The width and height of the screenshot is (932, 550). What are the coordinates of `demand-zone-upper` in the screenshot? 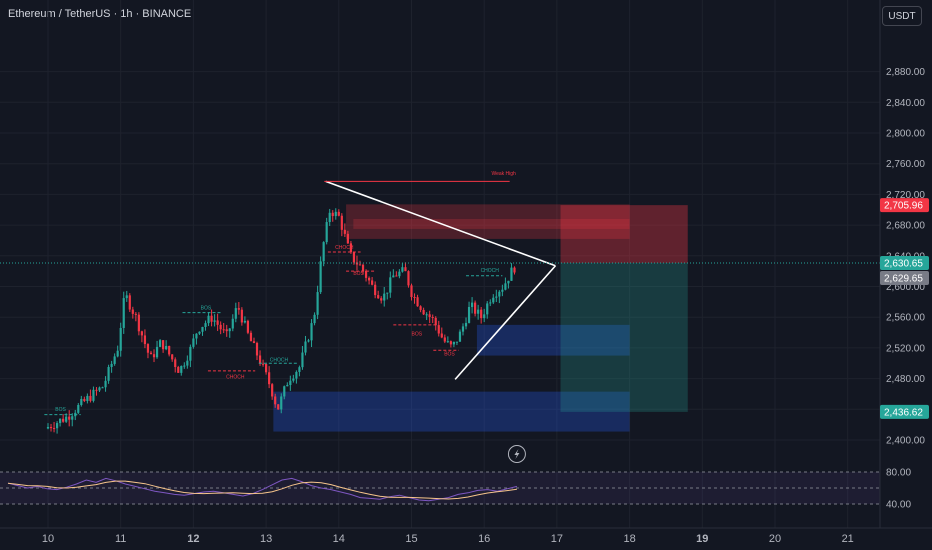 It's located at (553, 340).